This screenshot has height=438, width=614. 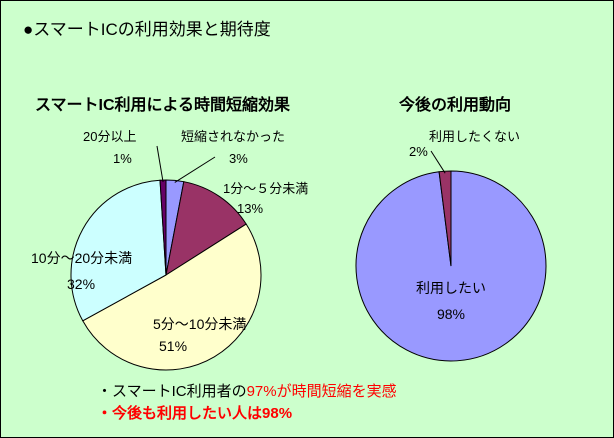 I want to click on pie1-value-2: 51%, so click(x=173, y=346).